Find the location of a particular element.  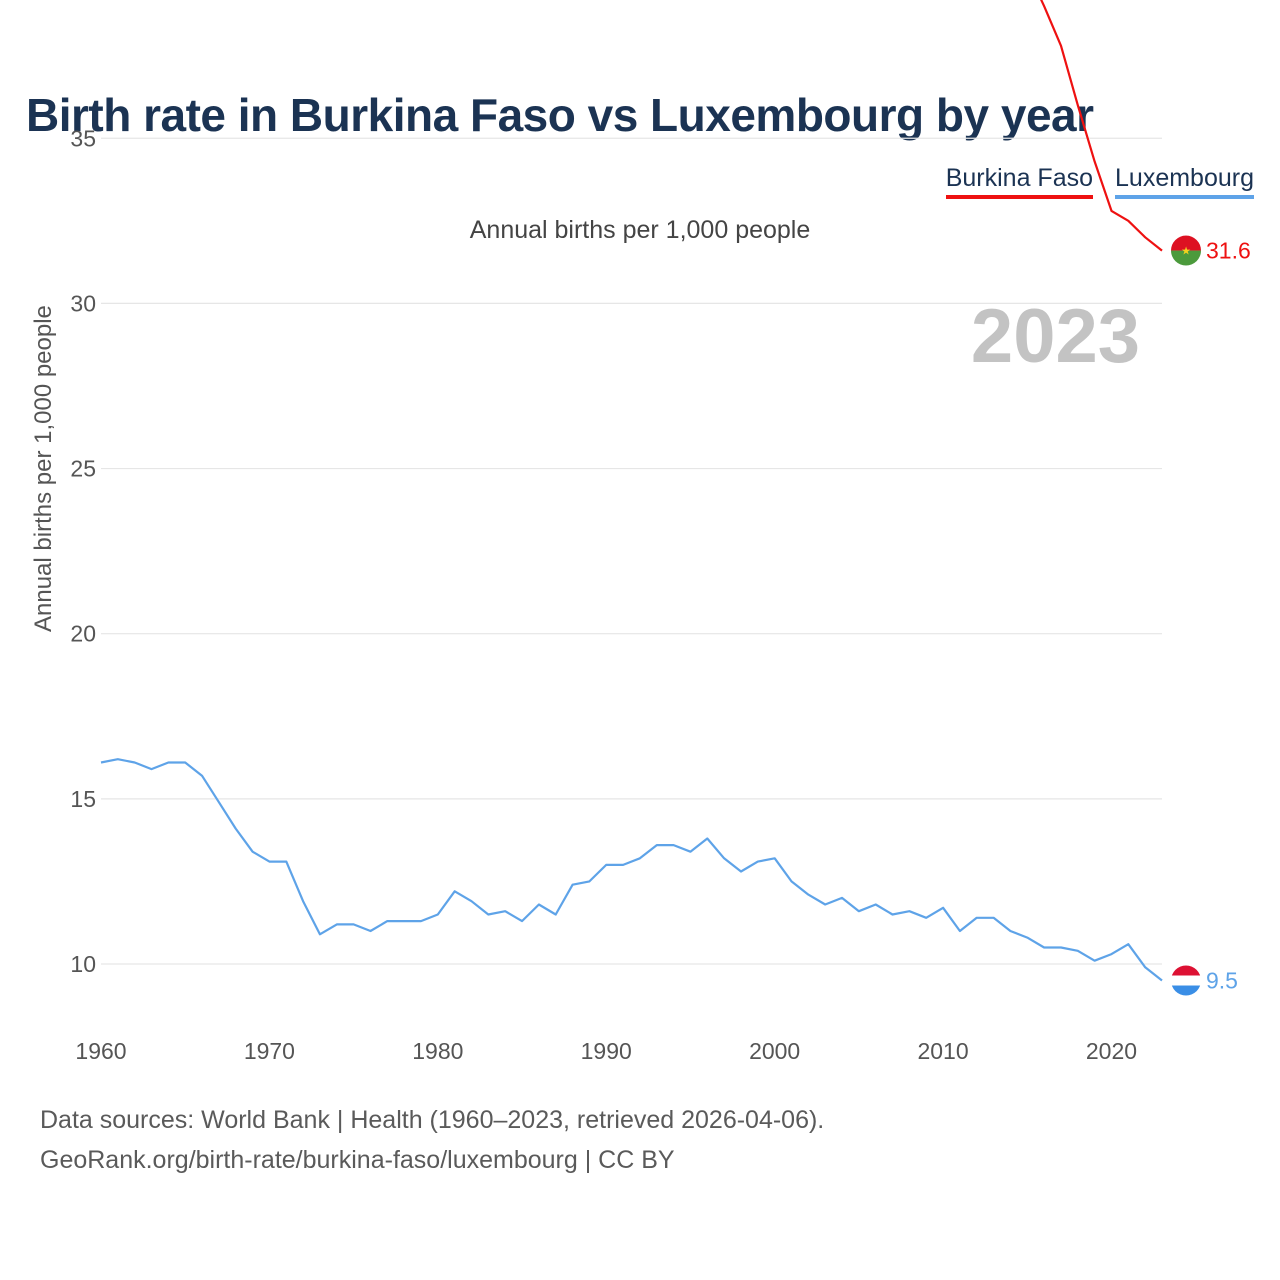

y-tick-label: 25 is located at coordinates (83, 469).